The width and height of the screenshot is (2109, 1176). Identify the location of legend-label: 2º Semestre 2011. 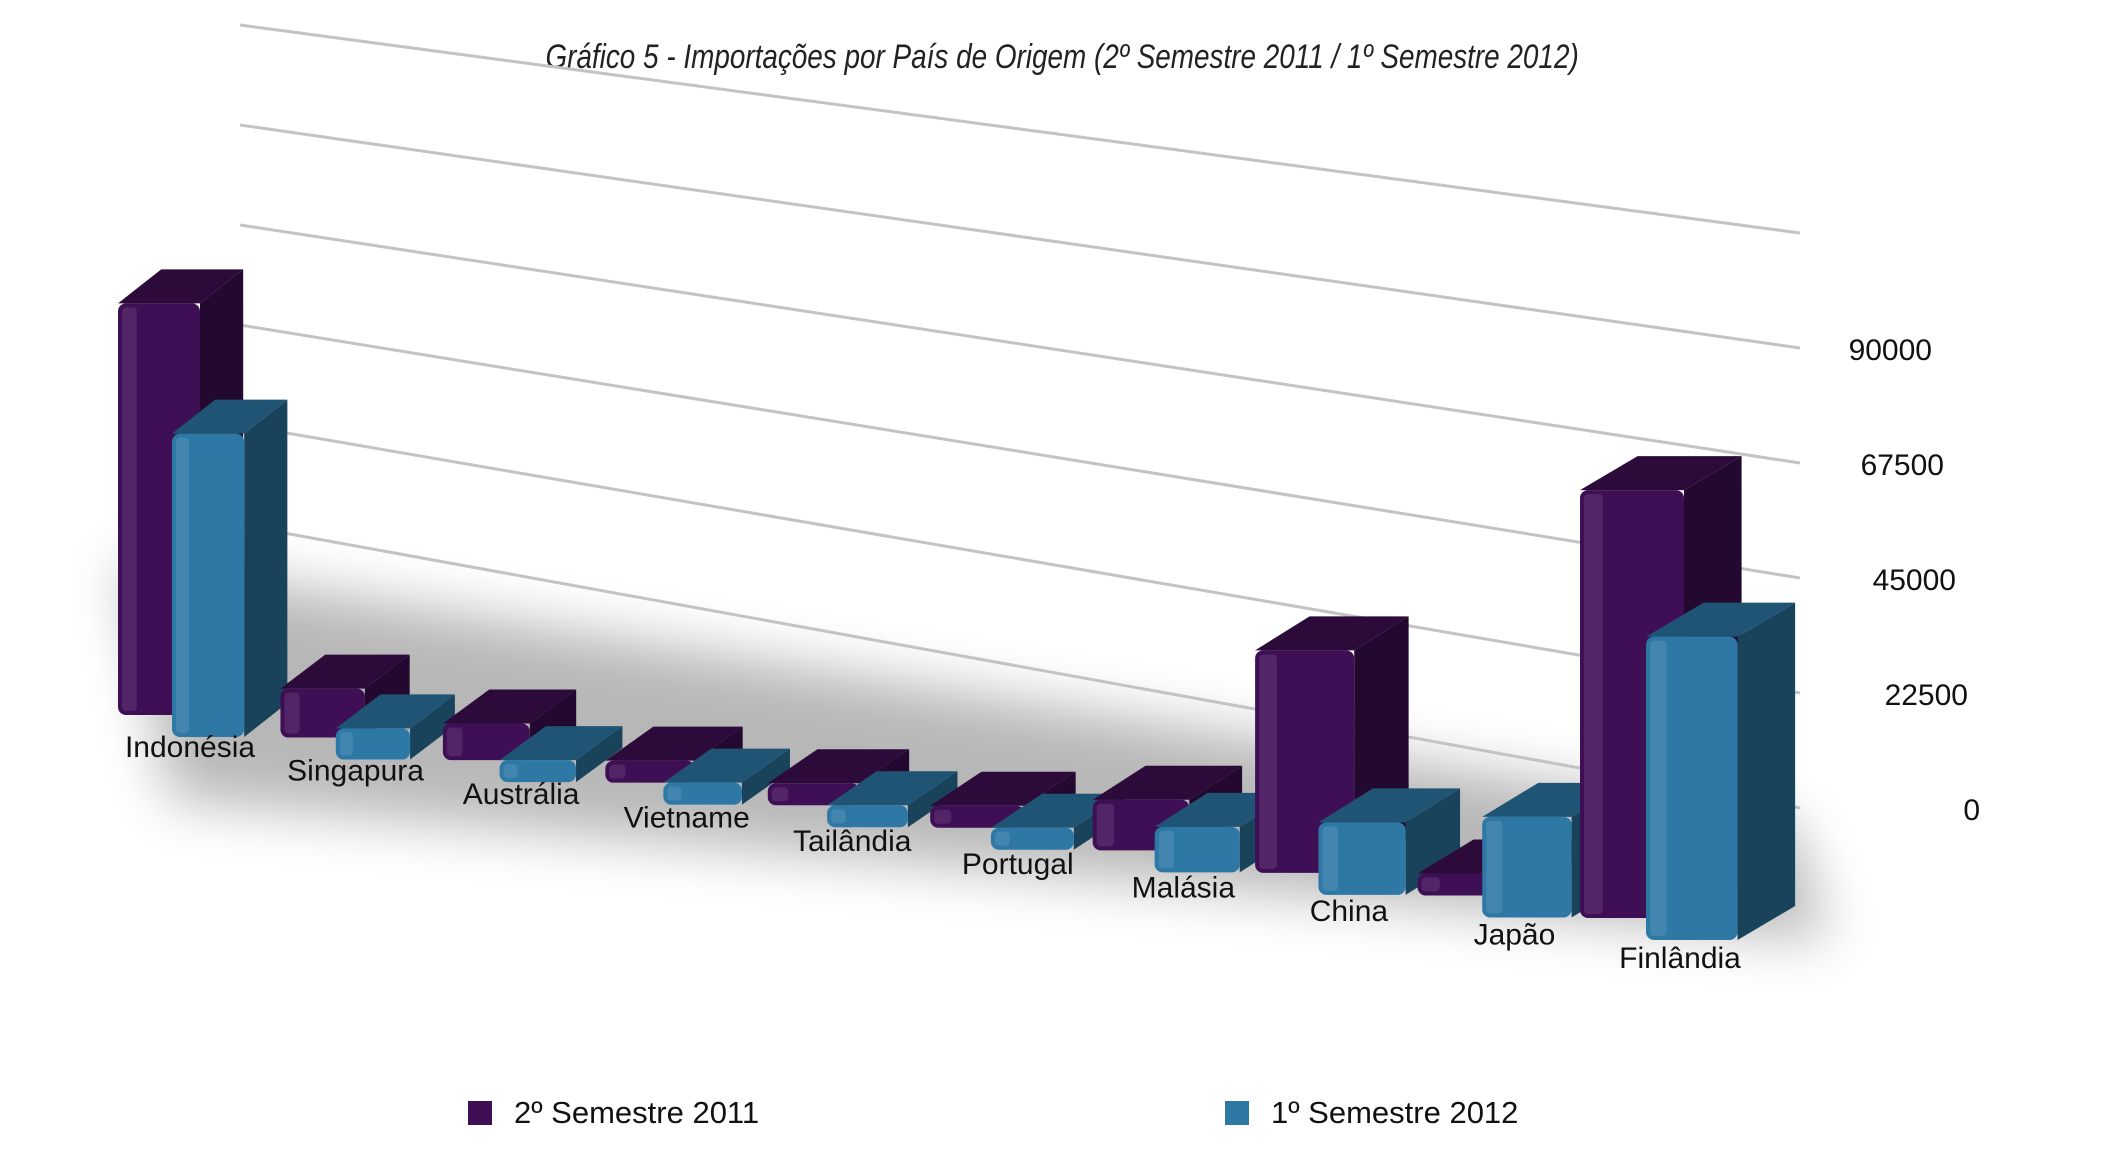
(637, 1112).